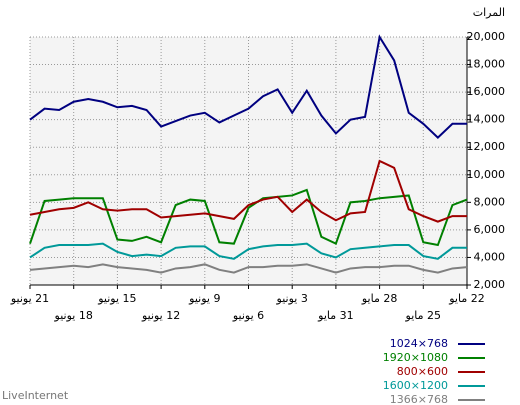 This screenshot has height=405, width=520. I want to click on y-tick-label: 12,000, so click(486, 146).